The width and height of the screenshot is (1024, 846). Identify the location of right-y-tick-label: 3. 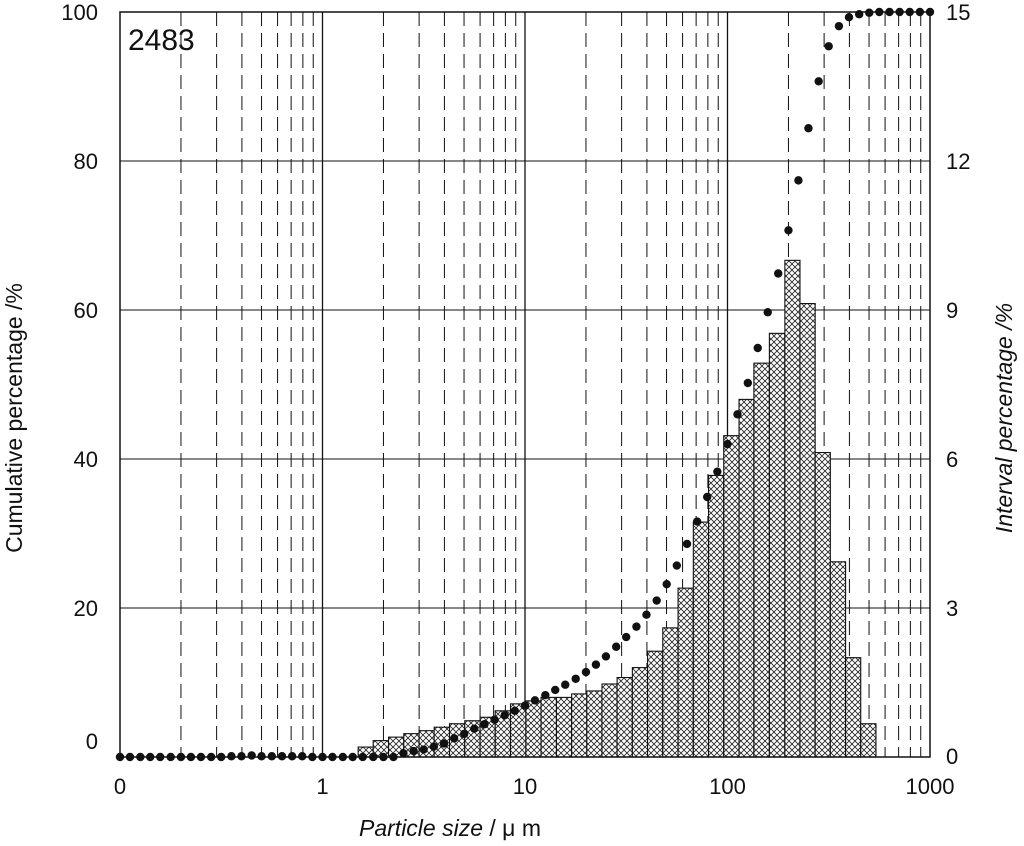
(952, 608).